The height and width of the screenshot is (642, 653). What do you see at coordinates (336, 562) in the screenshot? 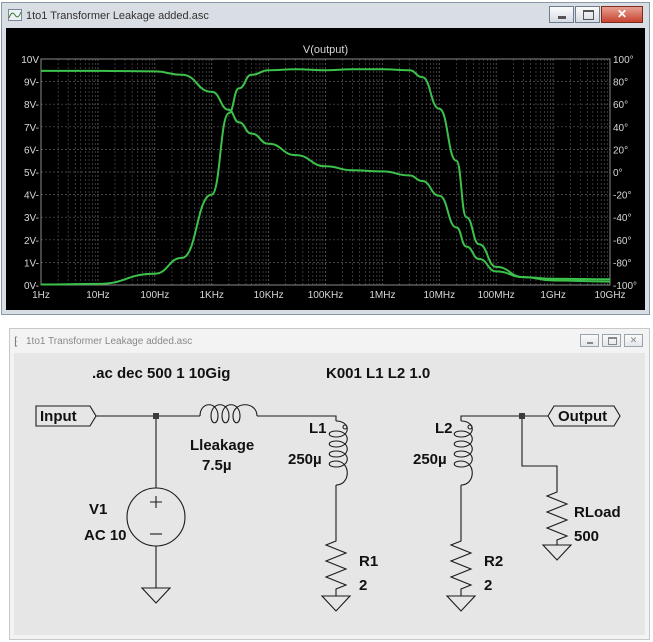
I see `resistor-r1` at bounding box center [336, 562].